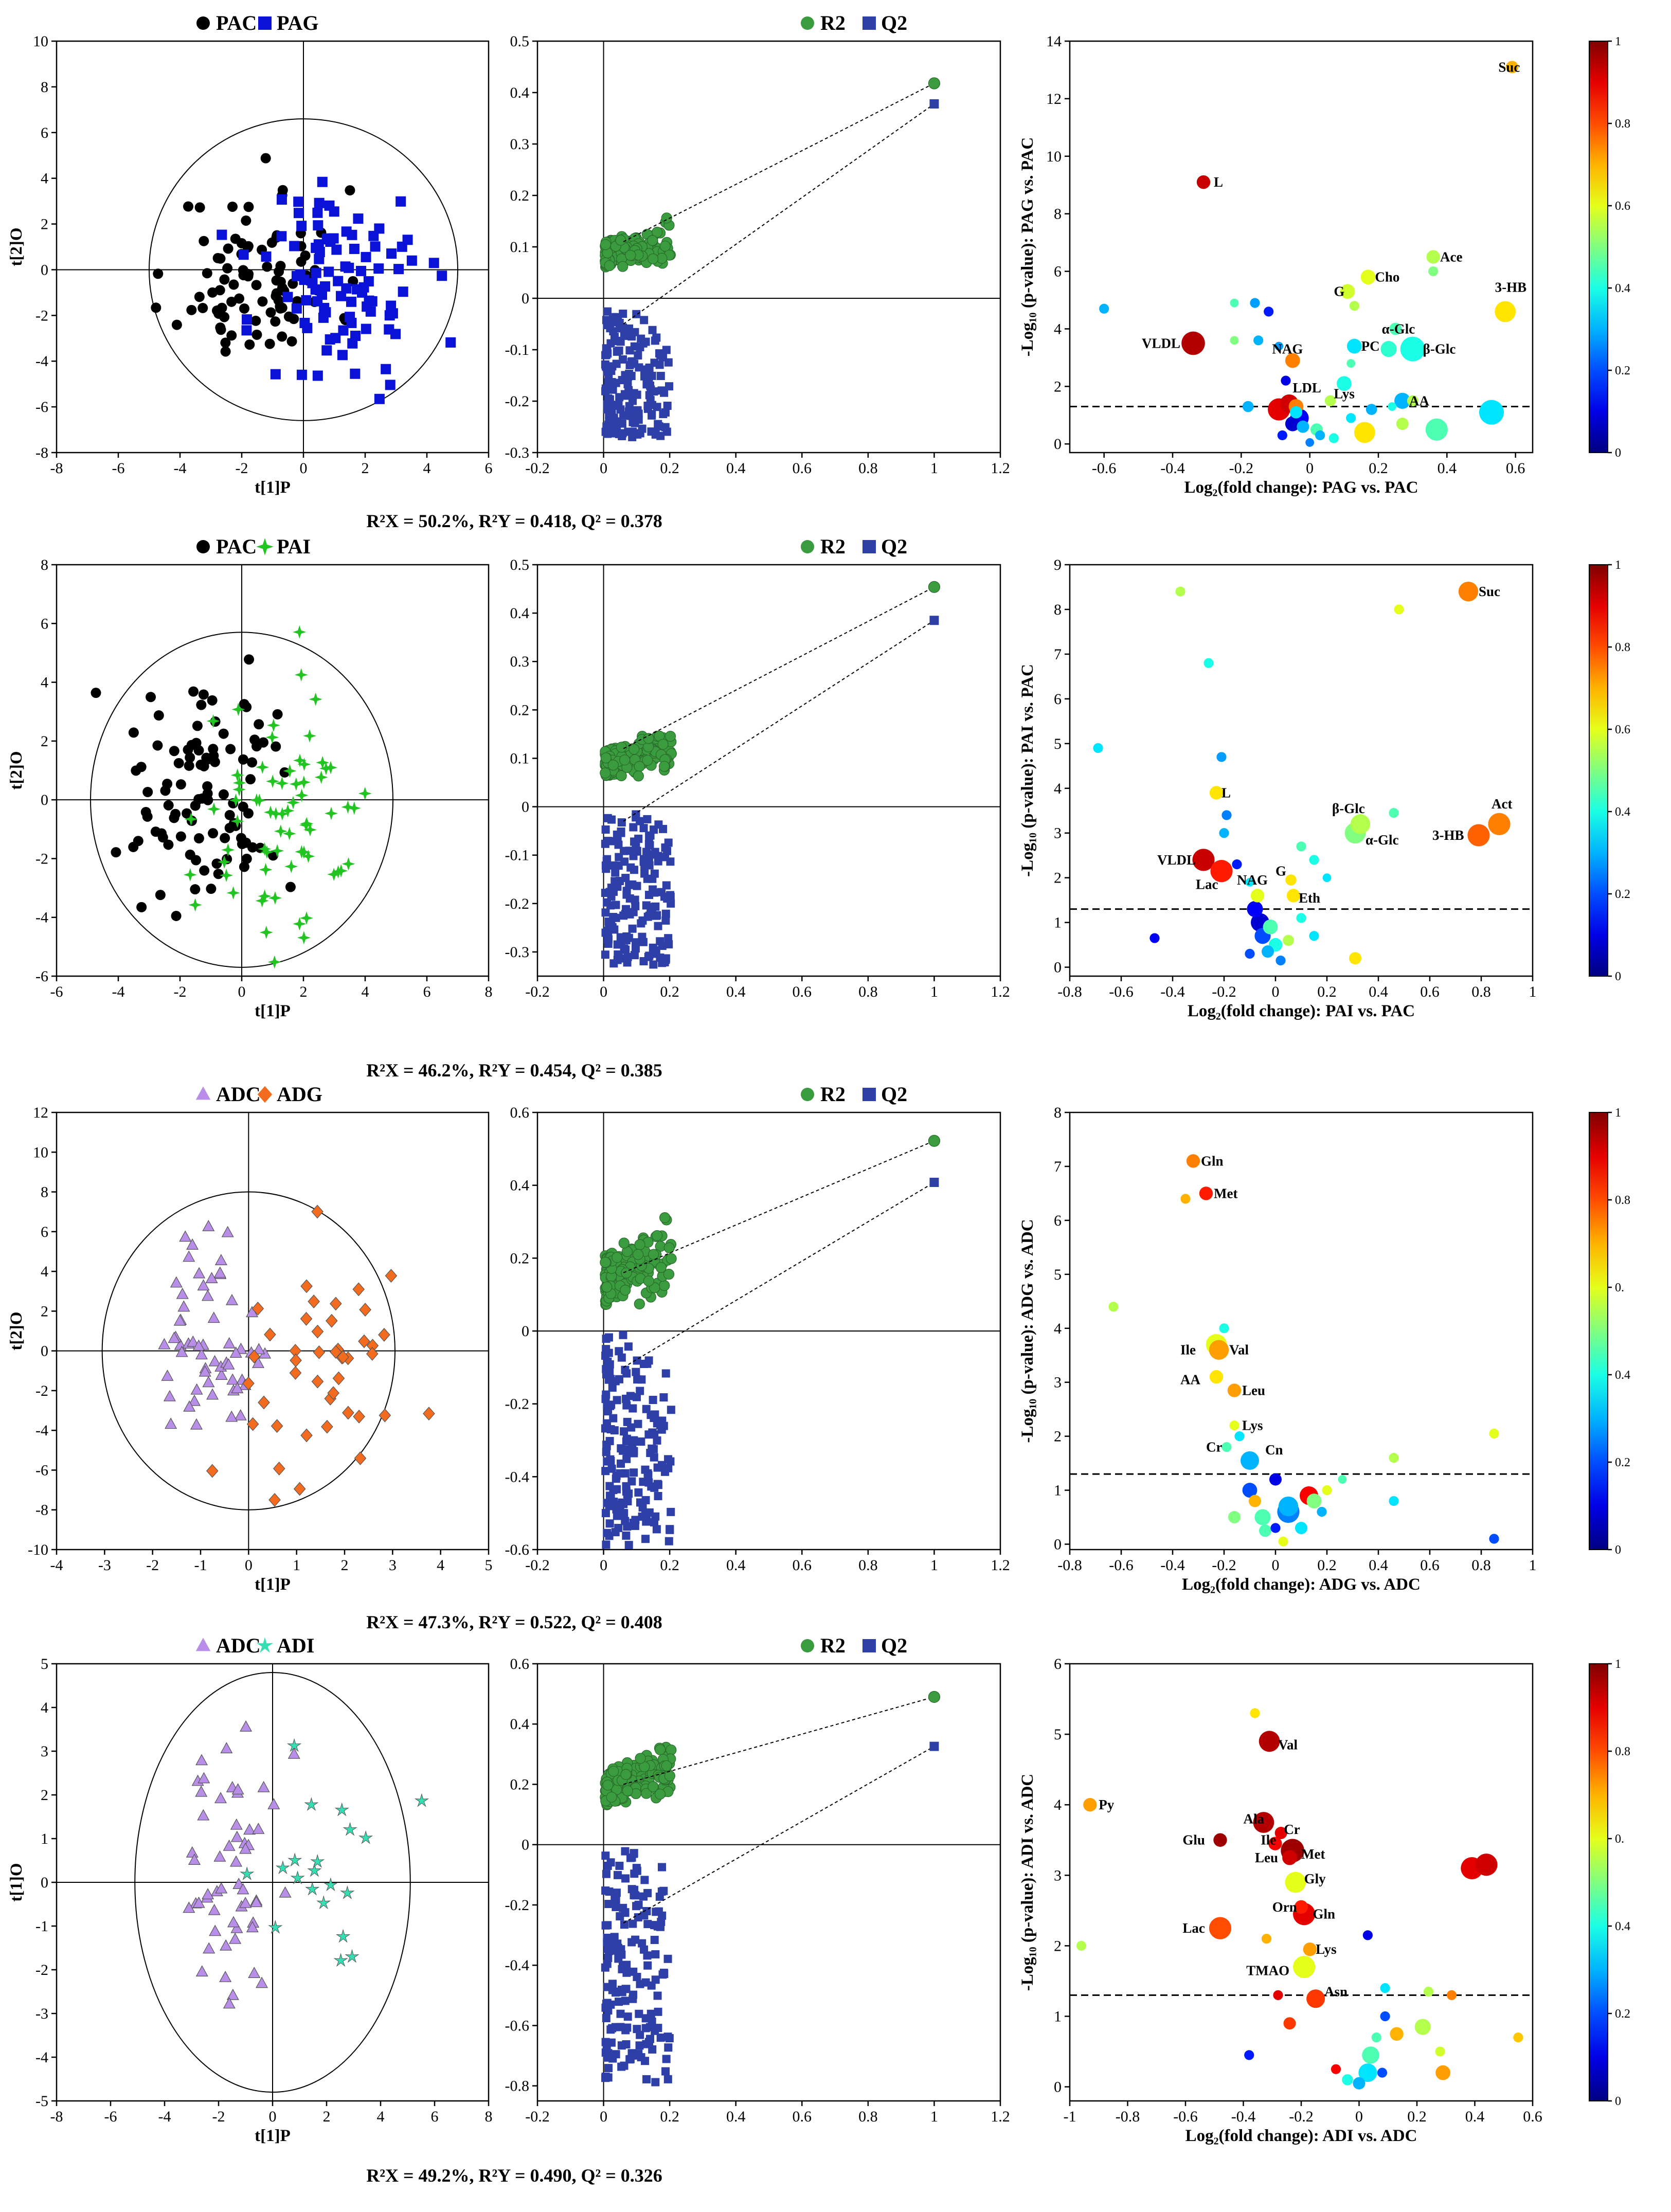  Describe the element at coordinates (1622, 1462) in the screenshot. I see `colorbar-tick-label: 0.2` at that location.